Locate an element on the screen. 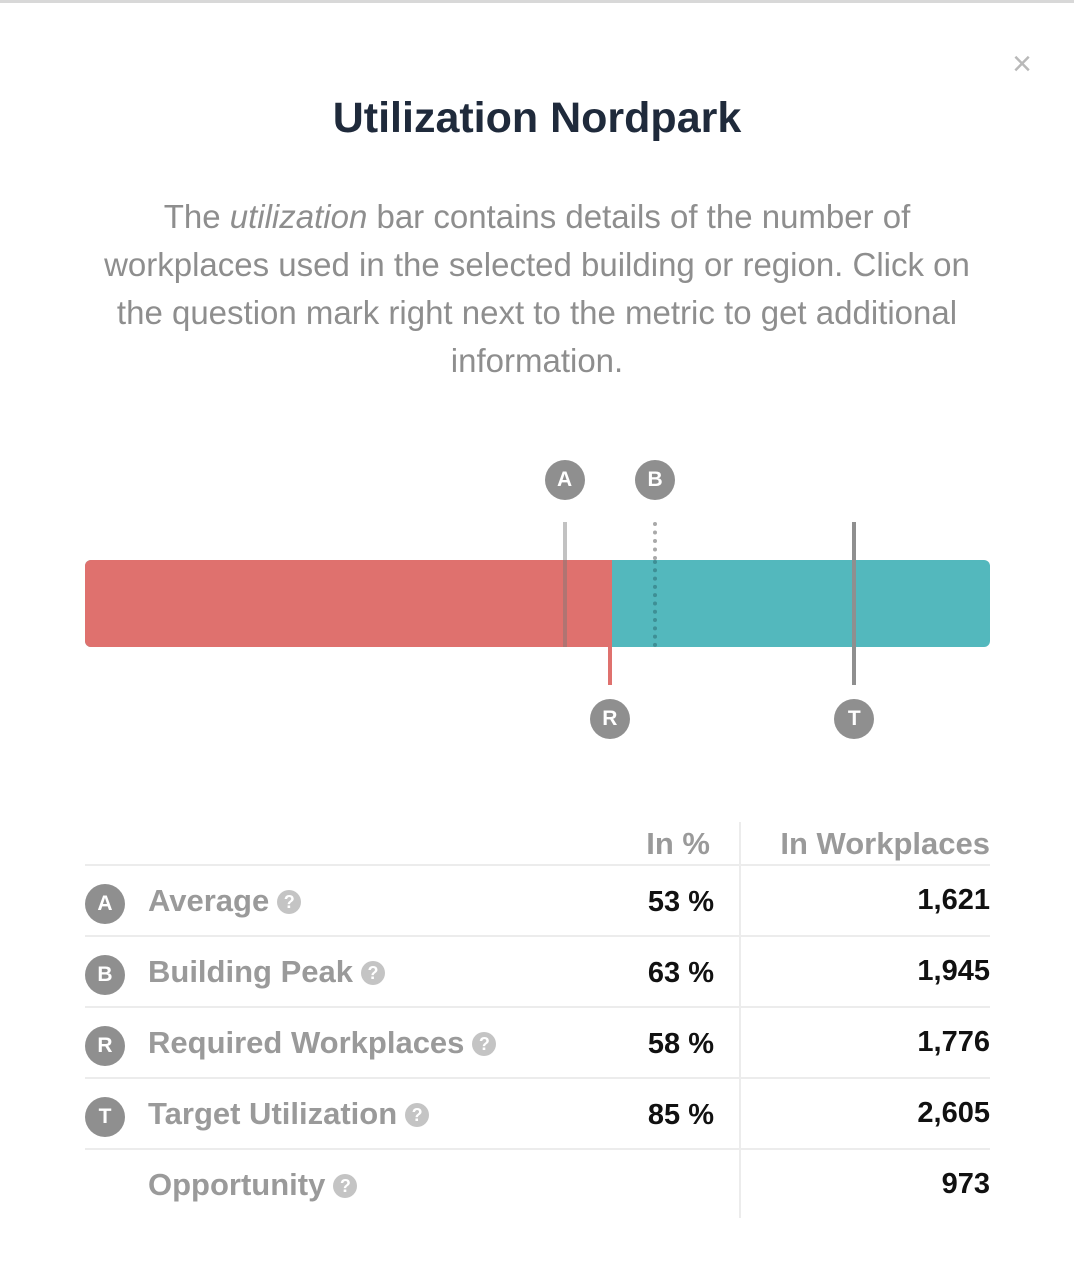 The width and height of the screenshot is (1074, 1288). header-in-percent: In % is located at coordinates (678, 843).